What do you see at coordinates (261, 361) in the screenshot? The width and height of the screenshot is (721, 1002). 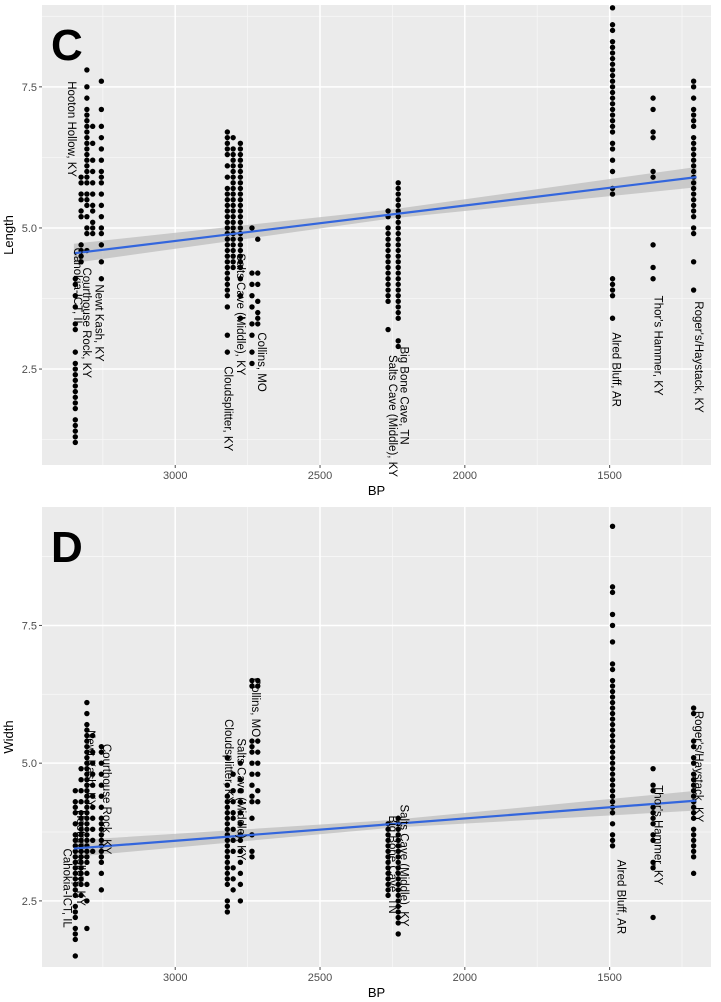 I see `panel-c-site-label: Collins, MO` at bounding box center [261, 361].